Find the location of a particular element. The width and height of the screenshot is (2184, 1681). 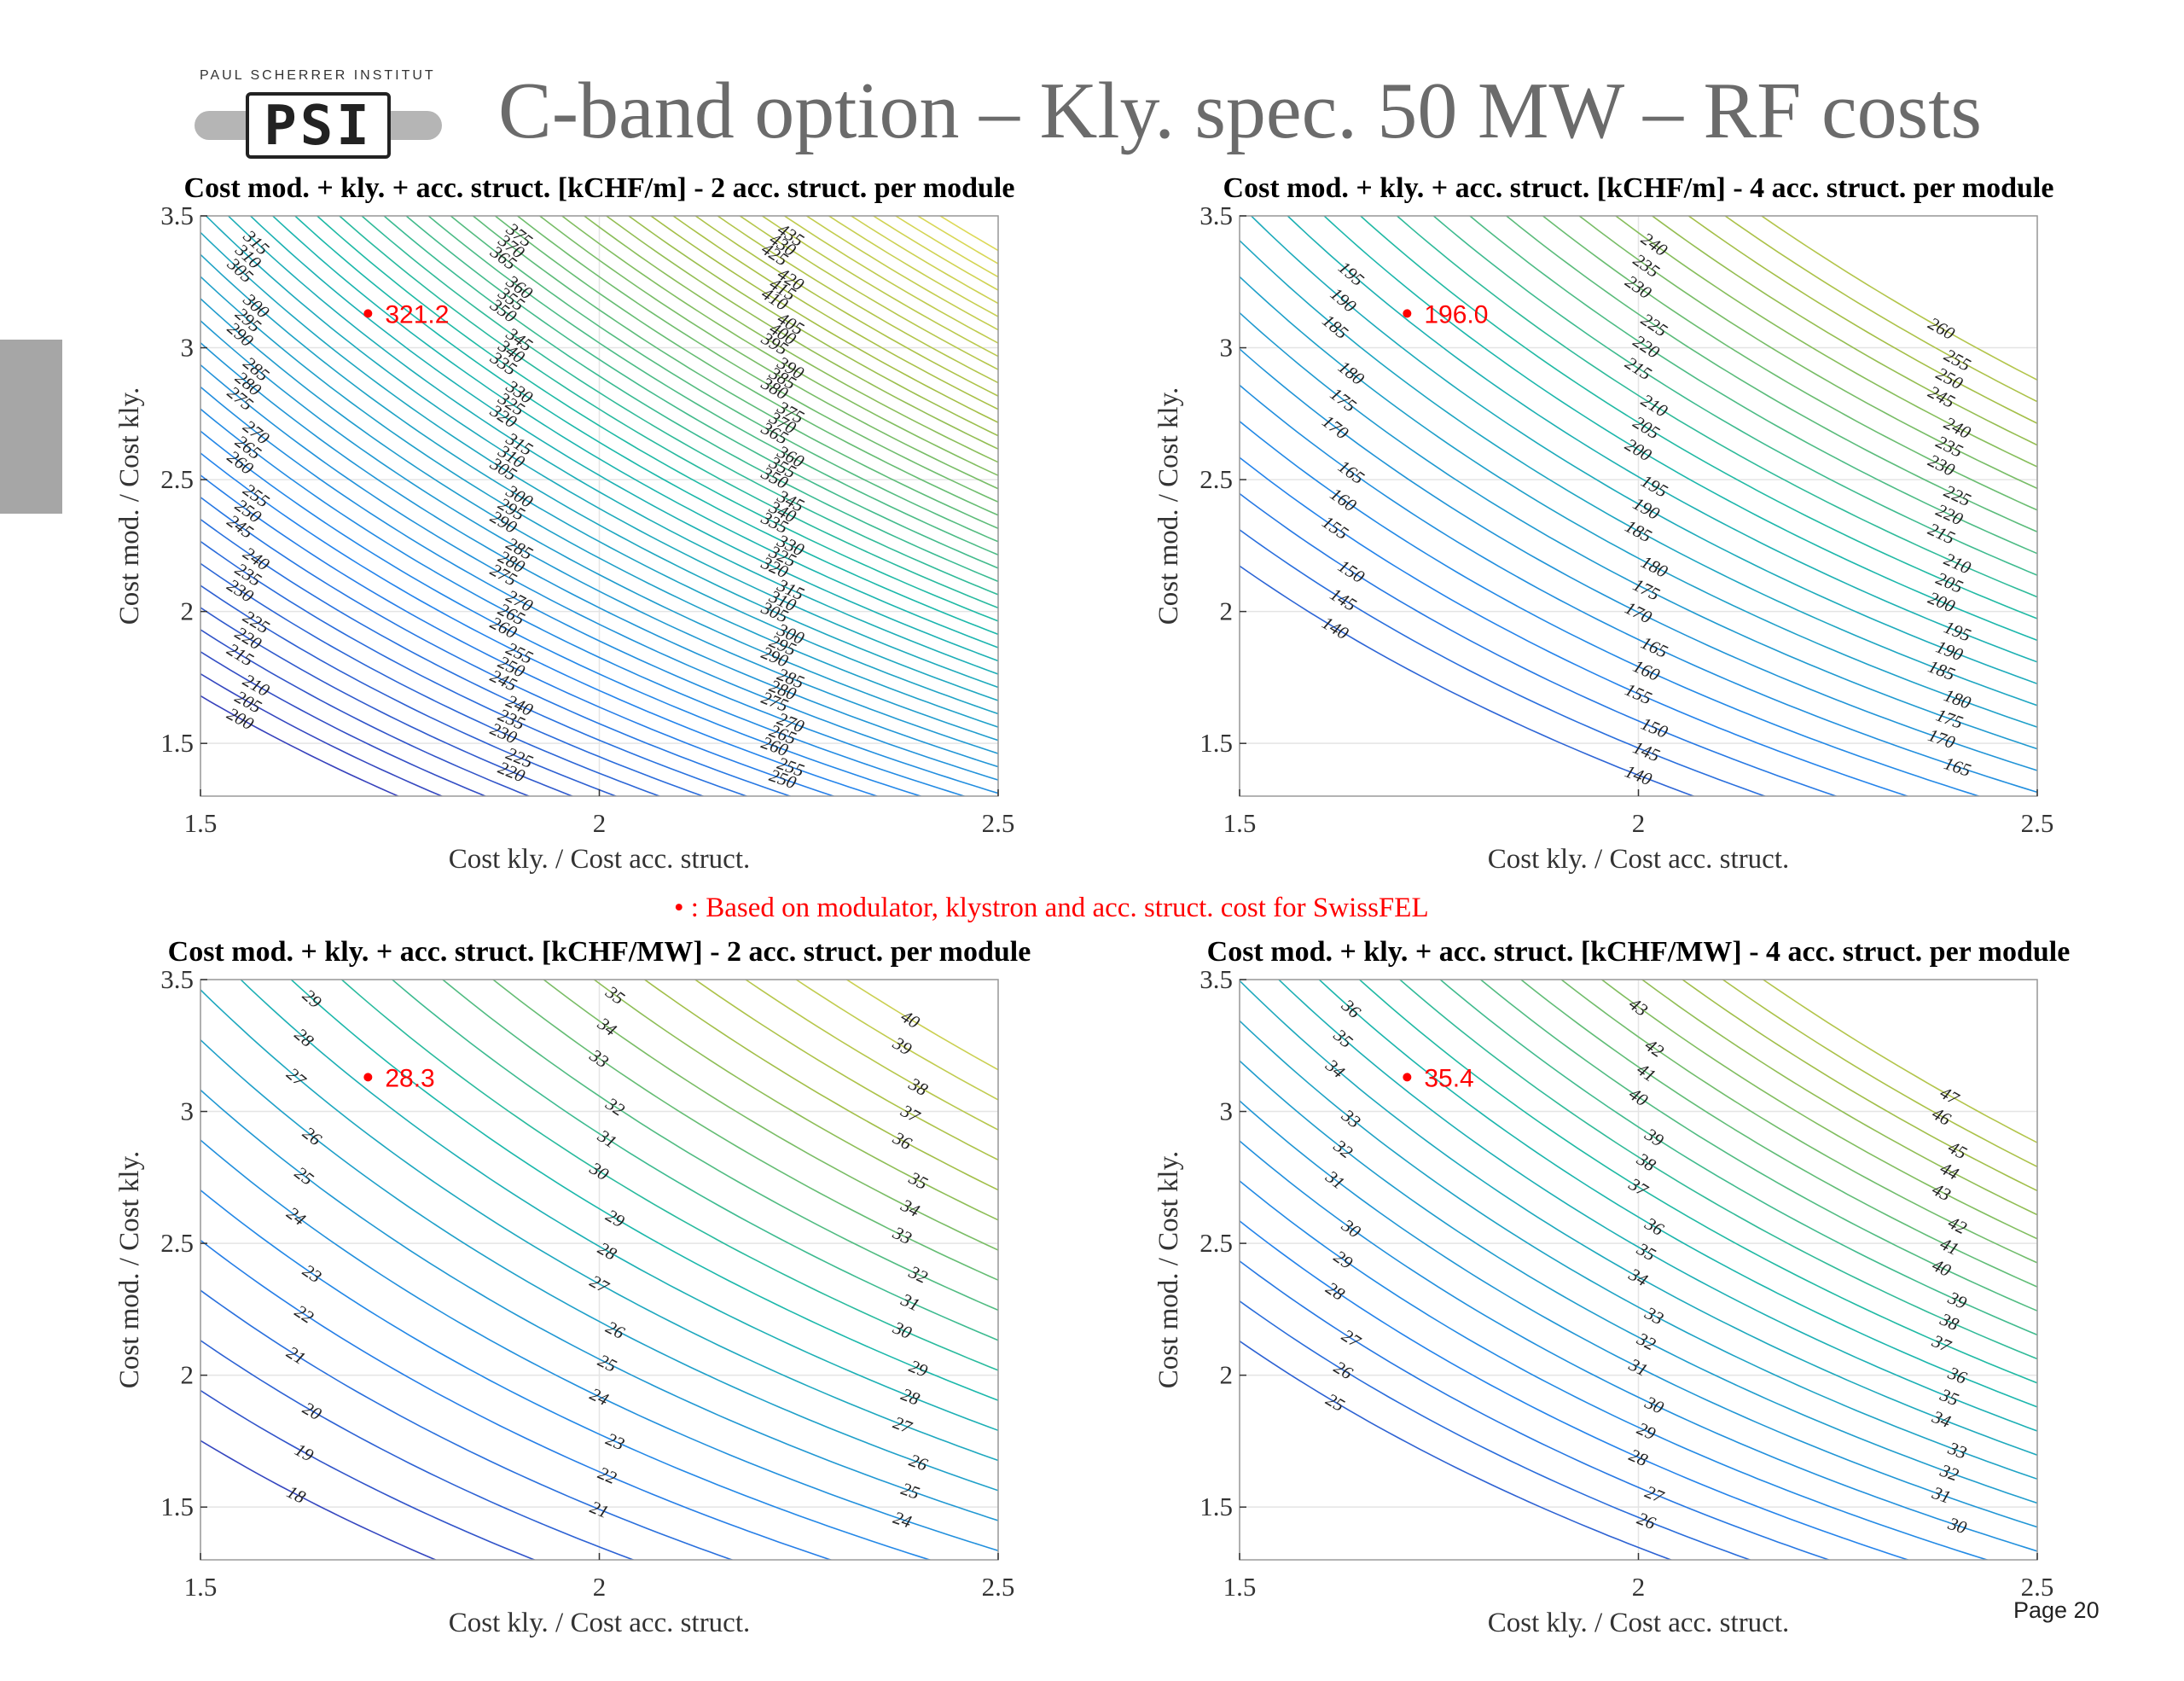

logo-box: PSI is located at coordinates (319, 125).